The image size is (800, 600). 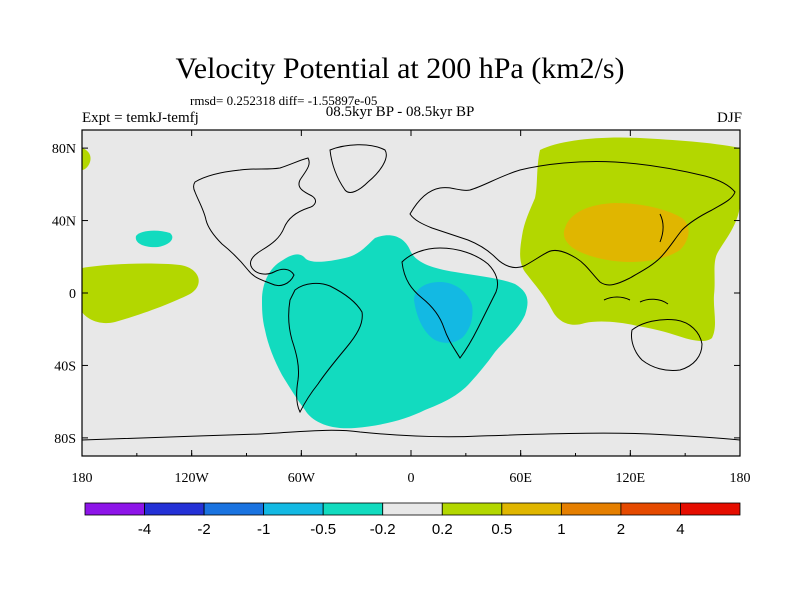 I want to click on colorbar-label: -4, so click(x=144, y=529).